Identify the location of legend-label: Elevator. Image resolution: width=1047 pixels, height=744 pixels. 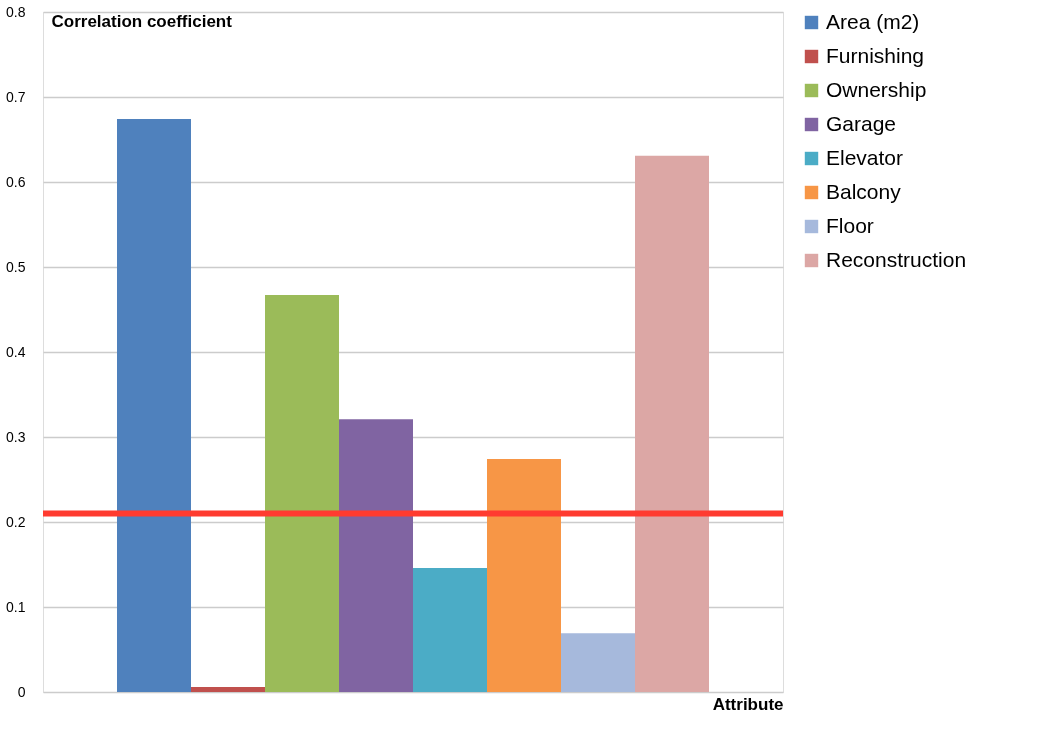
(865, 157).